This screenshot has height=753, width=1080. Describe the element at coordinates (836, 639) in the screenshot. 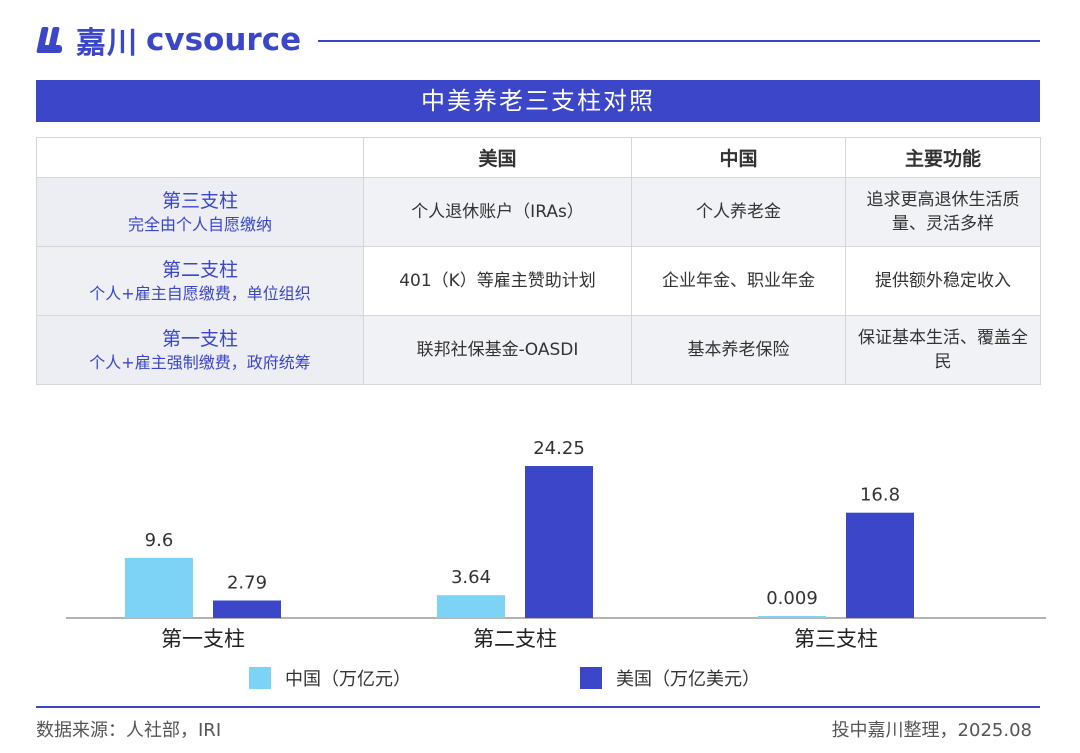

I see `x-tick-label: 第三支柱` at that location.